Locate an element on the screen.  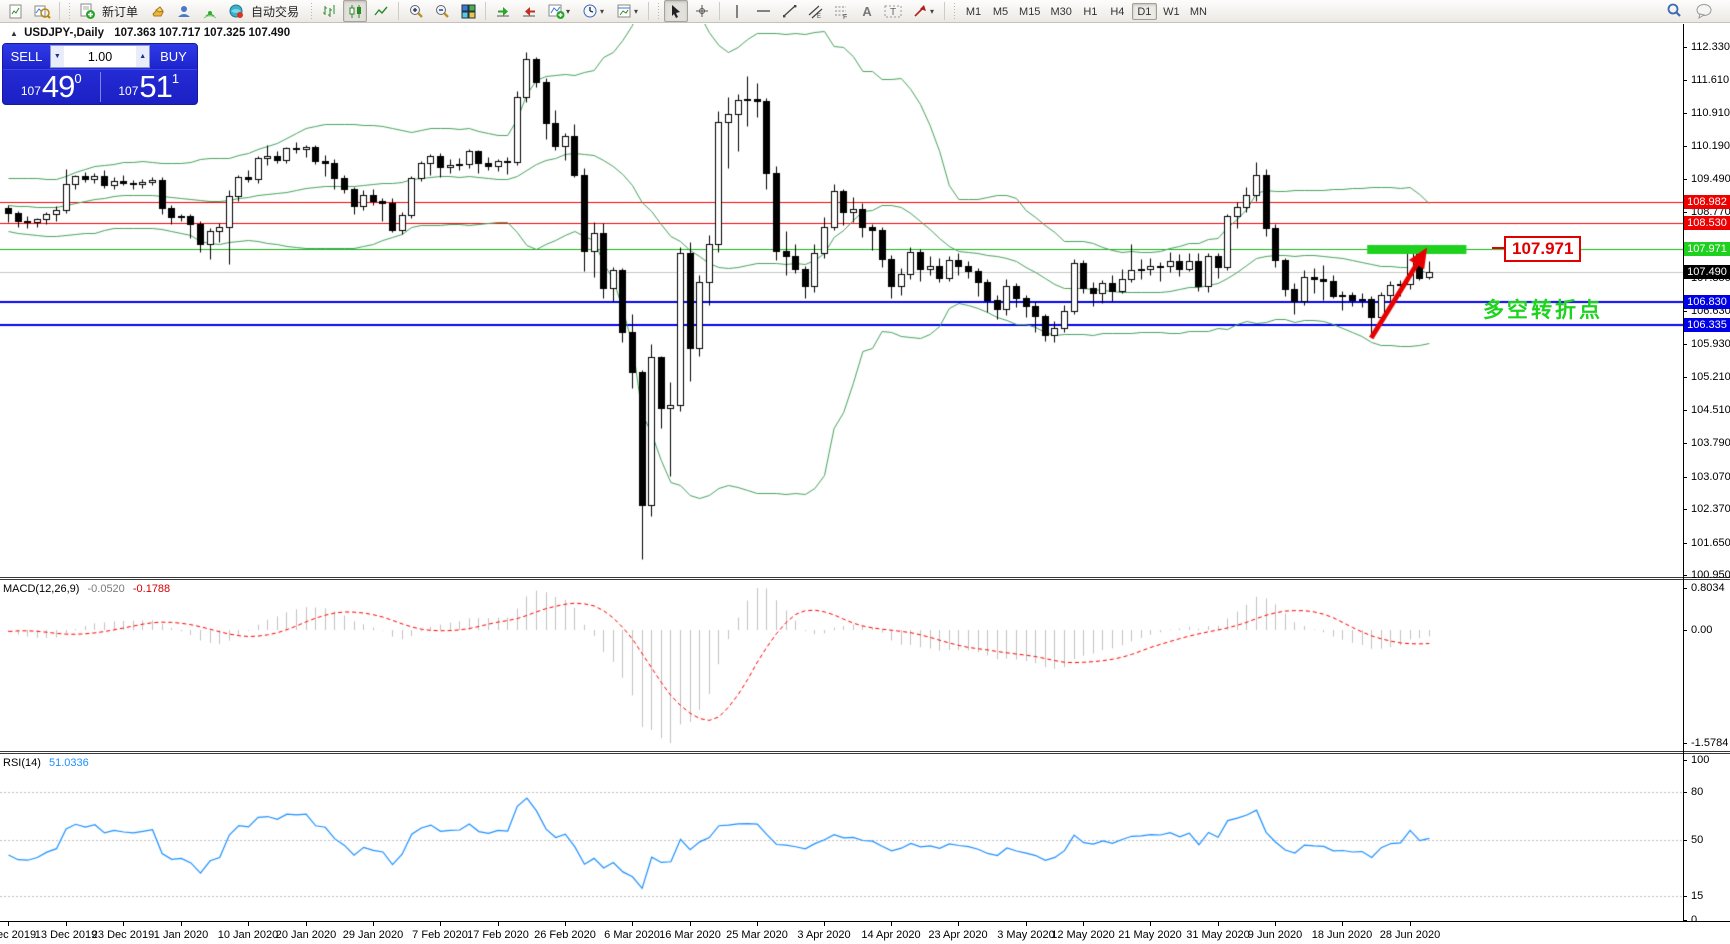
price-tick-label: 103.790 is located at coordinates (1710, 443).